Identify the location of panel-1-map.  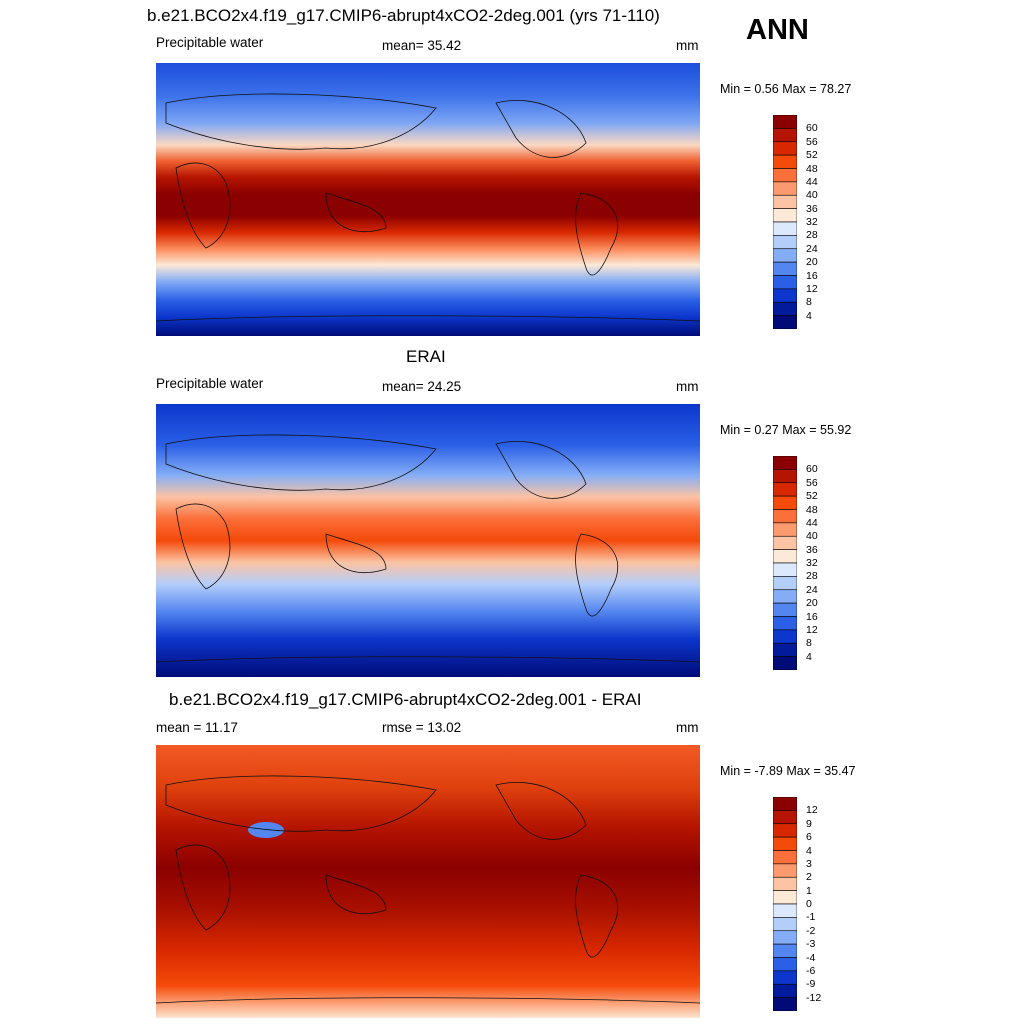
(428, 199).